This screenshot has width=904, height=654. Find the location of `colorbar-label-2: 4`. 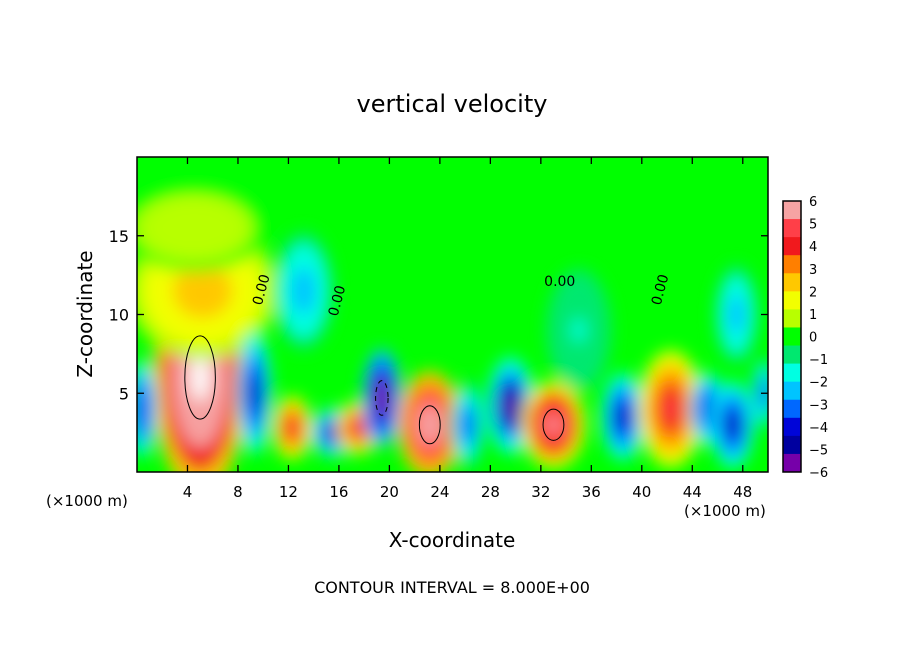

colorbar-label-2: 4 is located at coordinates (813, 247).